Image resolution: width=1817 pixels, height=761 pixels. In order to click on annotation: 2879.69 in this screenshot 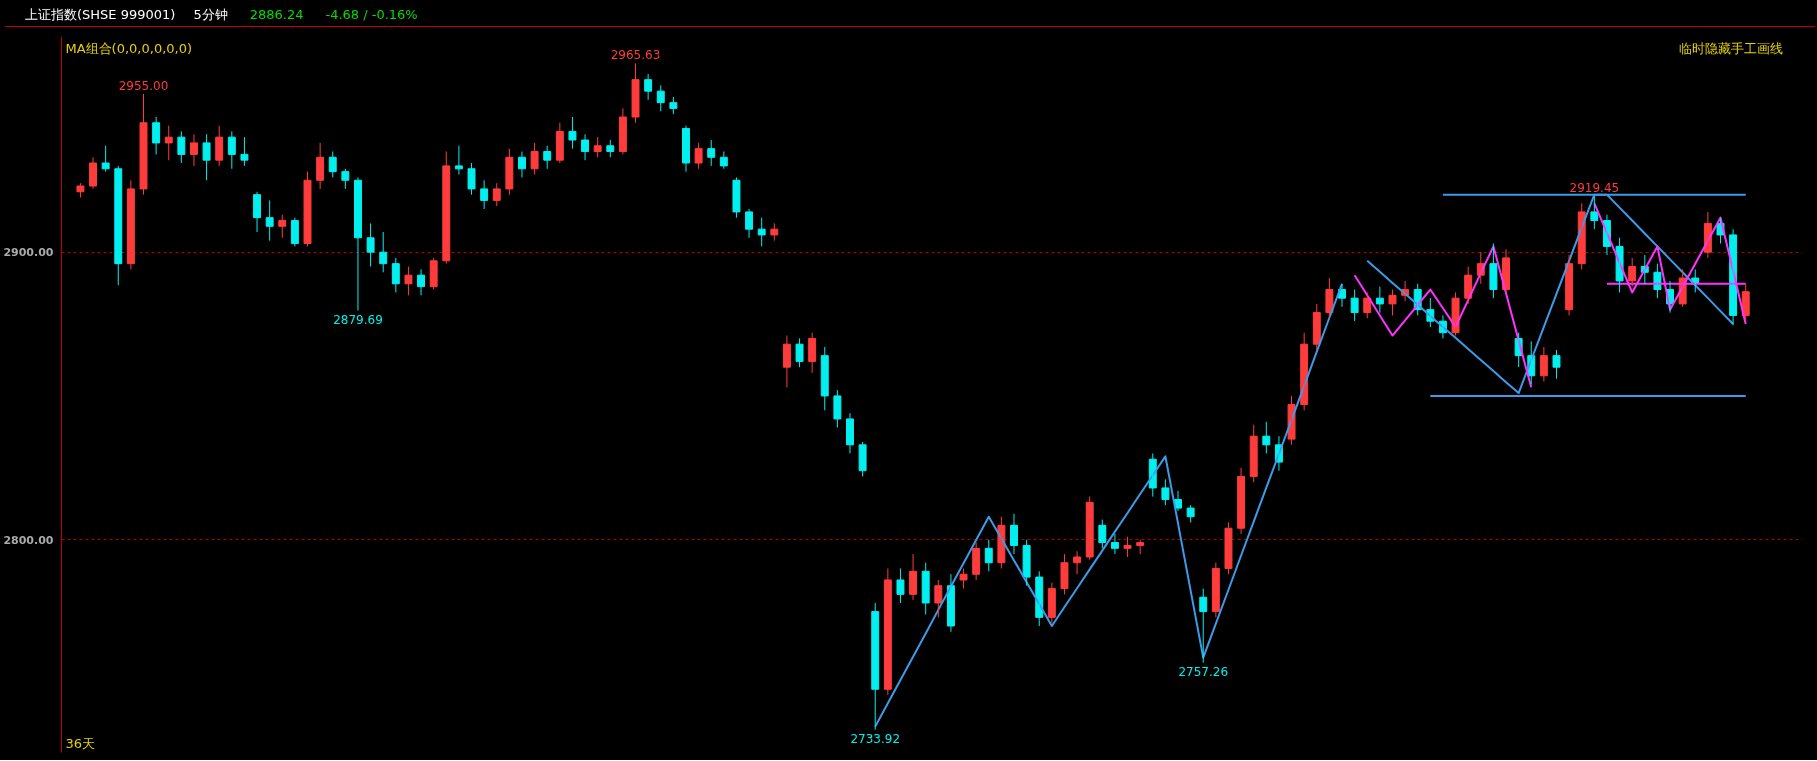, I will do `click(358, 319)`.